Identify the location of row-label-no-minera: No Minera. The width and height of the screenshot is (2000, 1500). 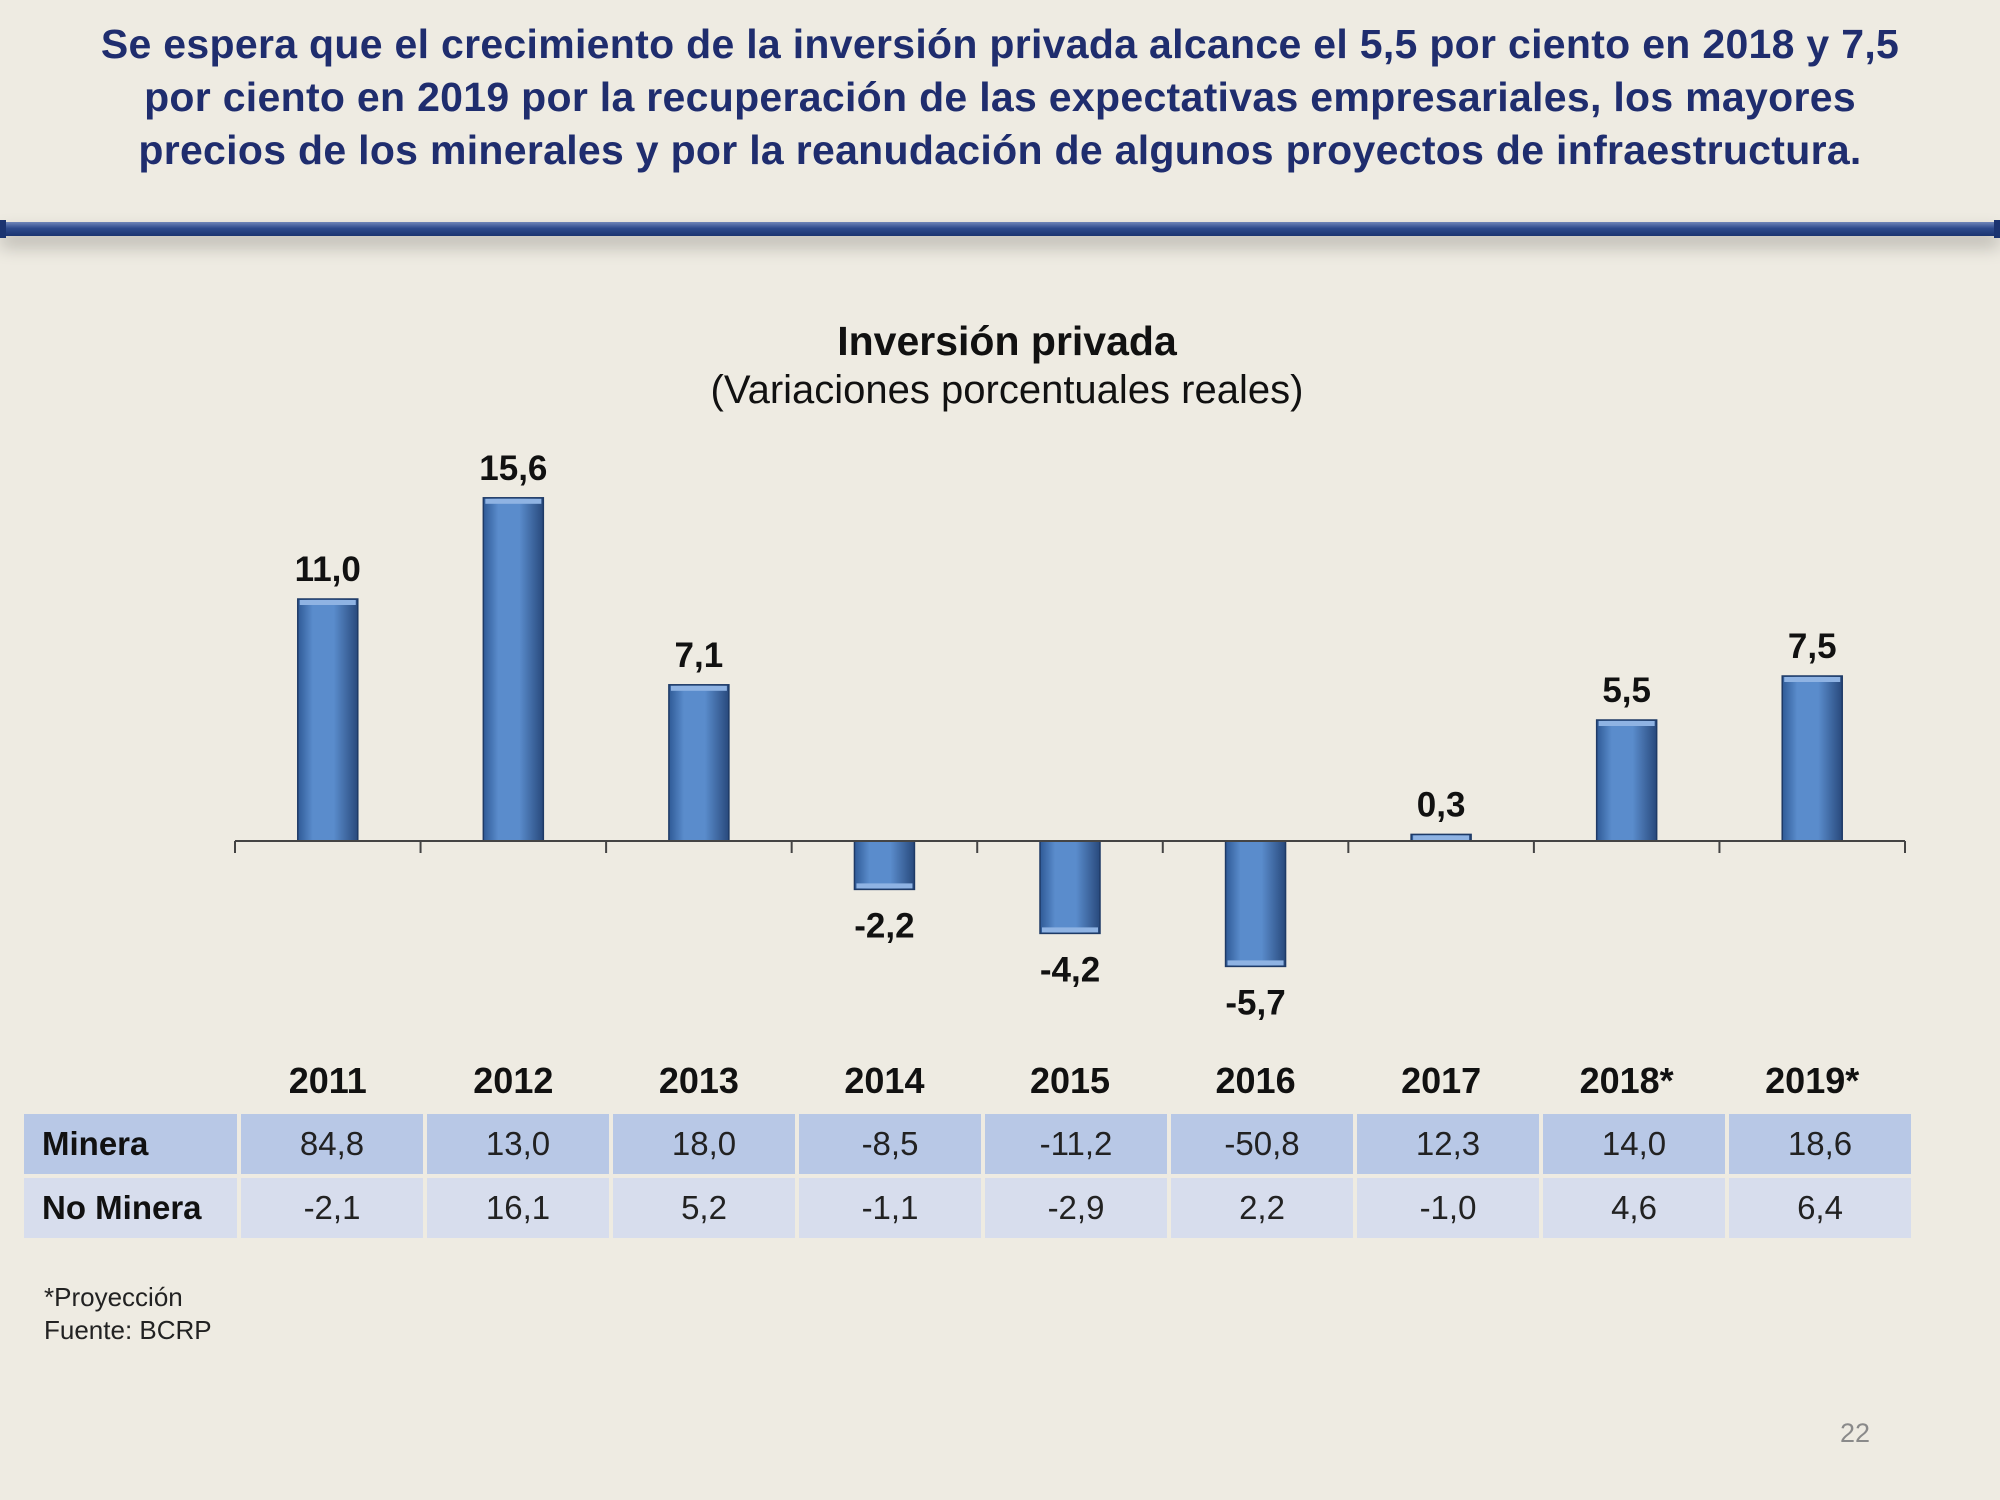
(130, 1208).